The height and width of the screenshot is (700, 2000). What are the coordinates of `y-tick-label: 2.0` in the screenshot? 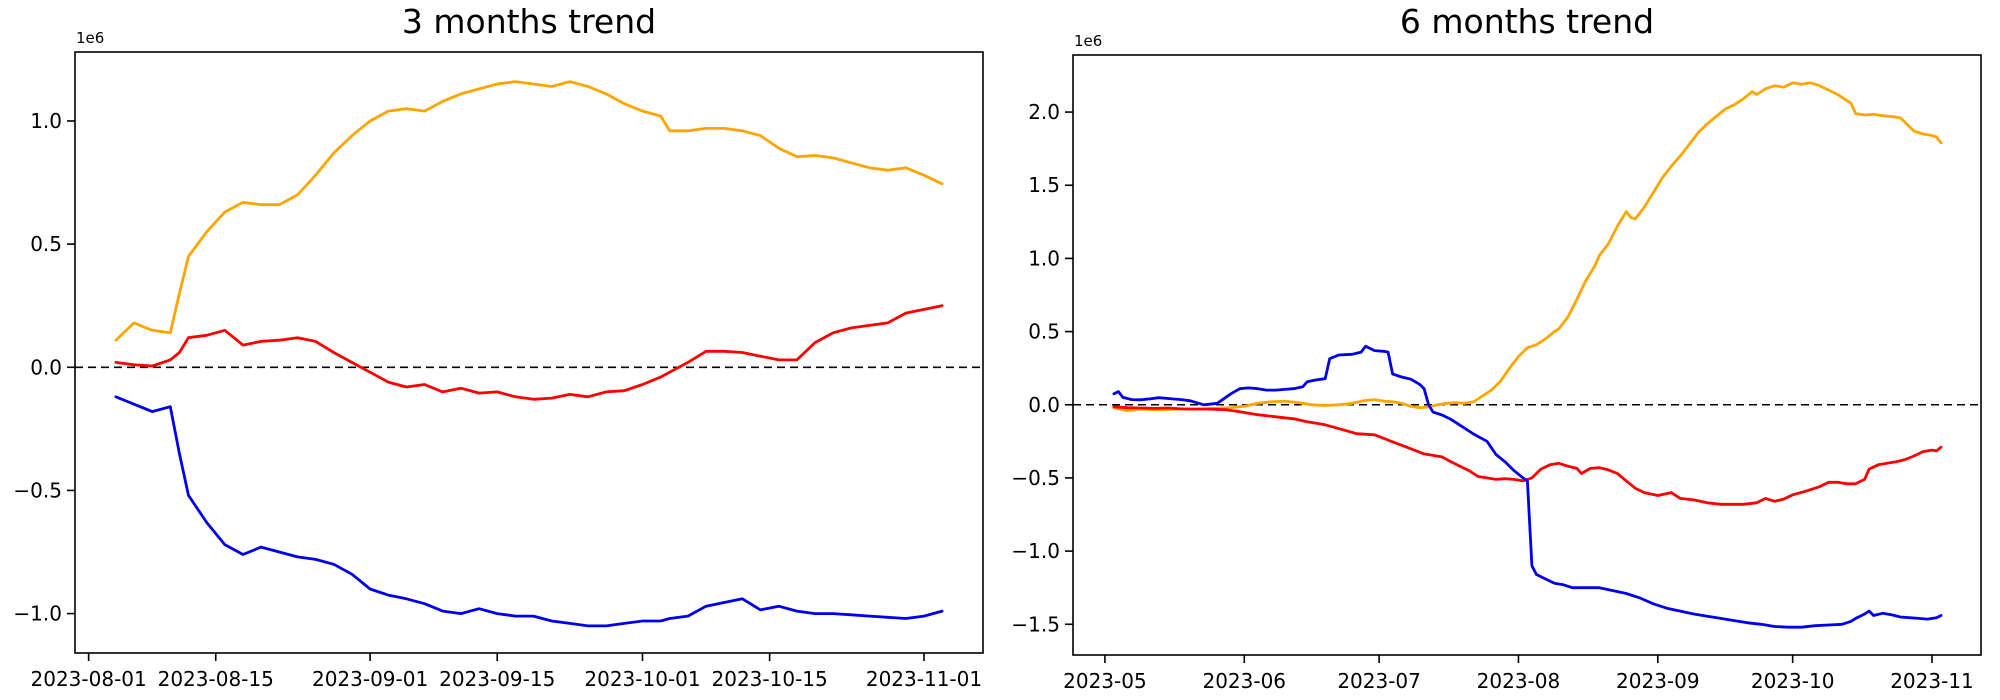 It's located at (1044, 112).